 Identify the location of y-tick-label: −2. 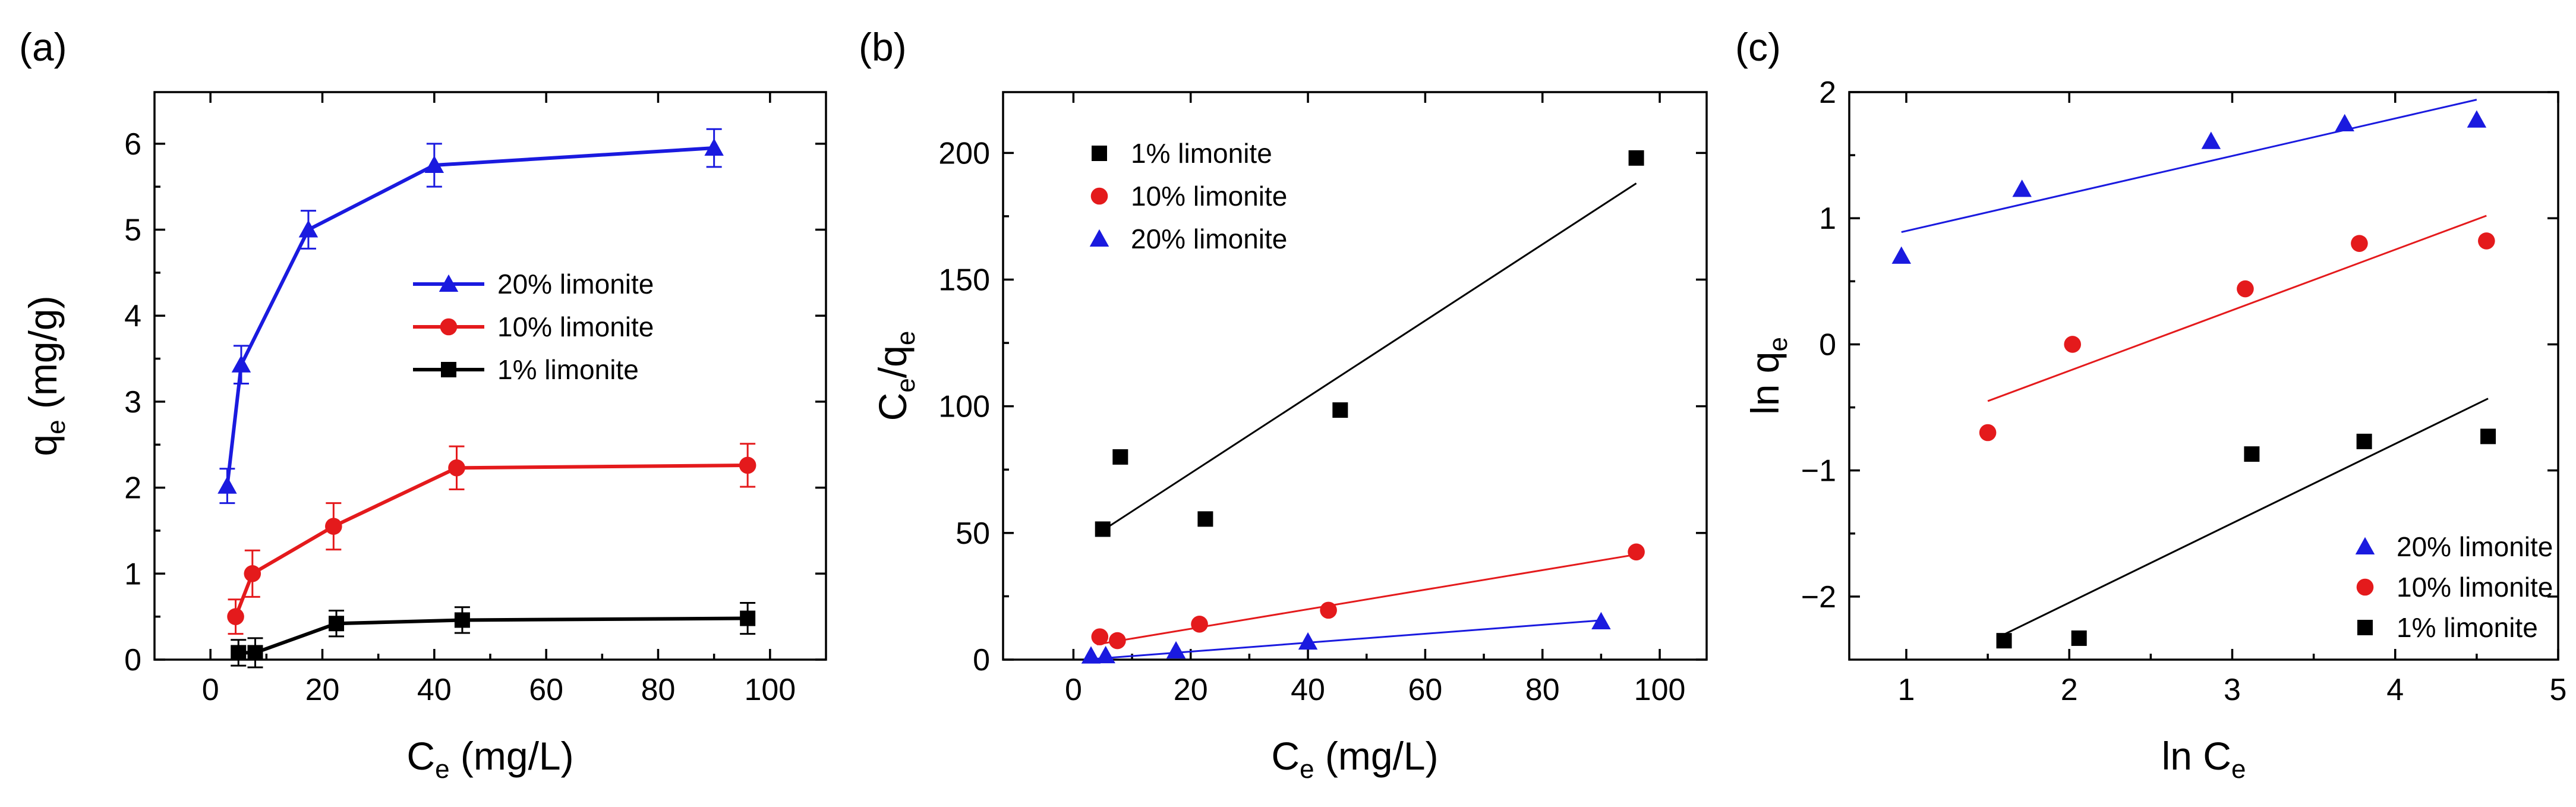
(1819, 597).